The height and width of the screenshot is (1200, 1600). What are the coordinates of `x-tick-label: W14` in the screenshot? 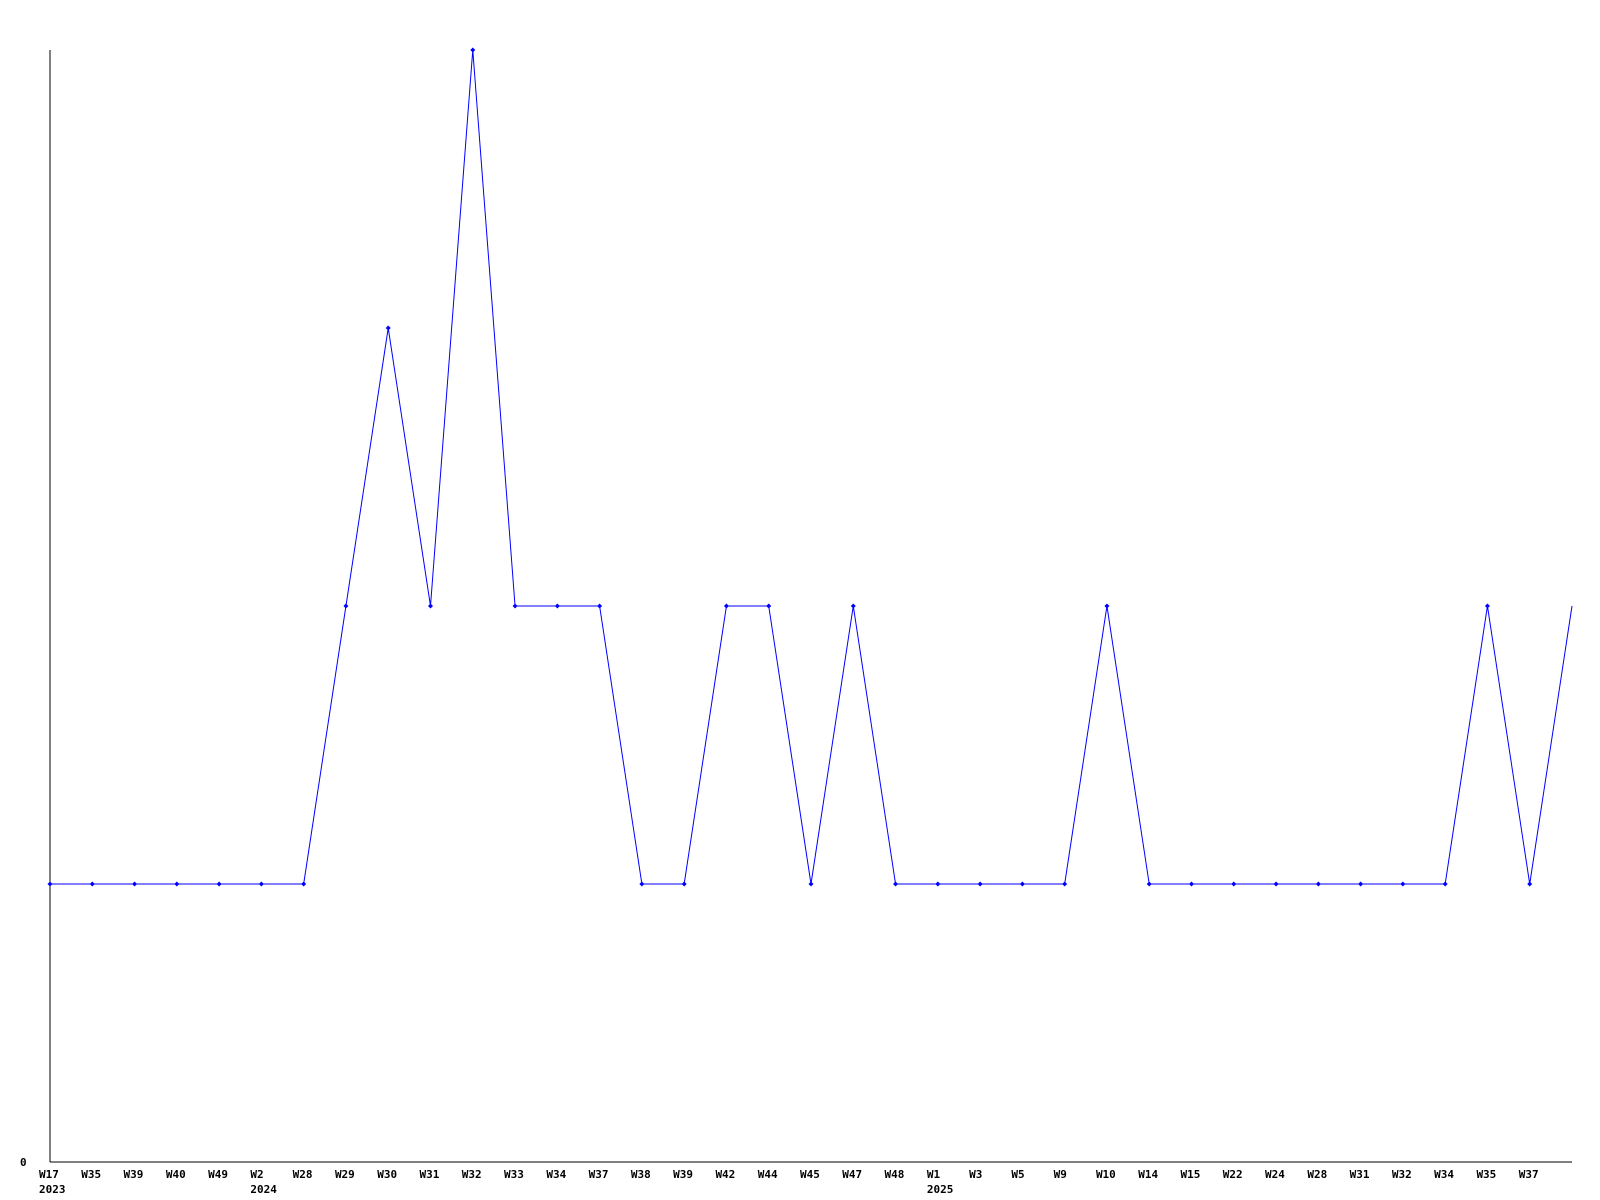 It's located at (1148, 1174).